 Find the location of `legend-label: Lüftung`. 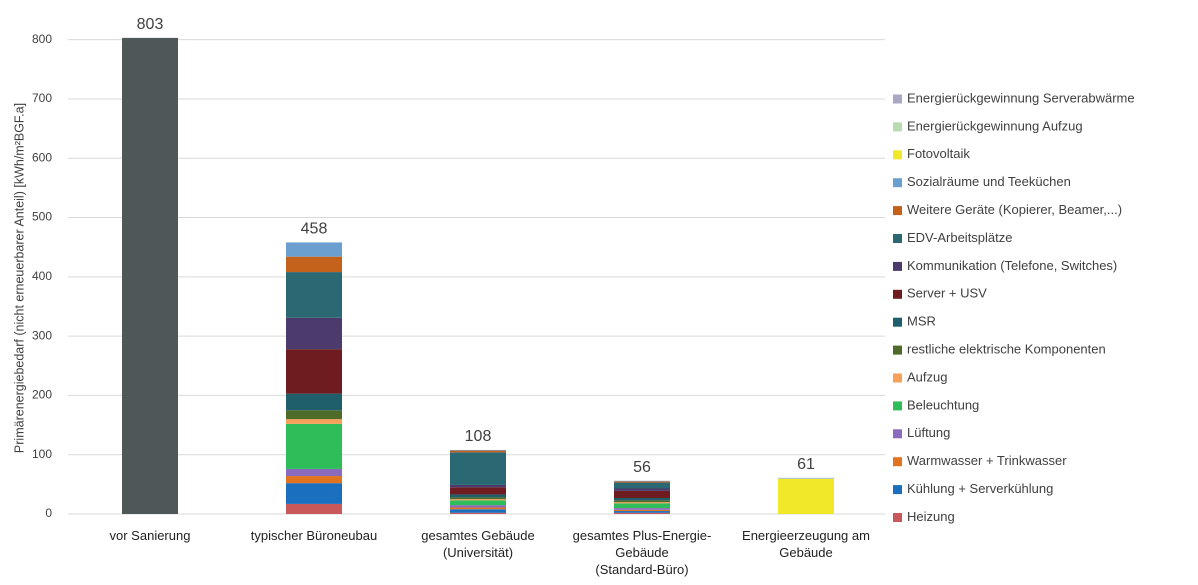

legend-label: Lüftung is located at coordinates (928, 432).